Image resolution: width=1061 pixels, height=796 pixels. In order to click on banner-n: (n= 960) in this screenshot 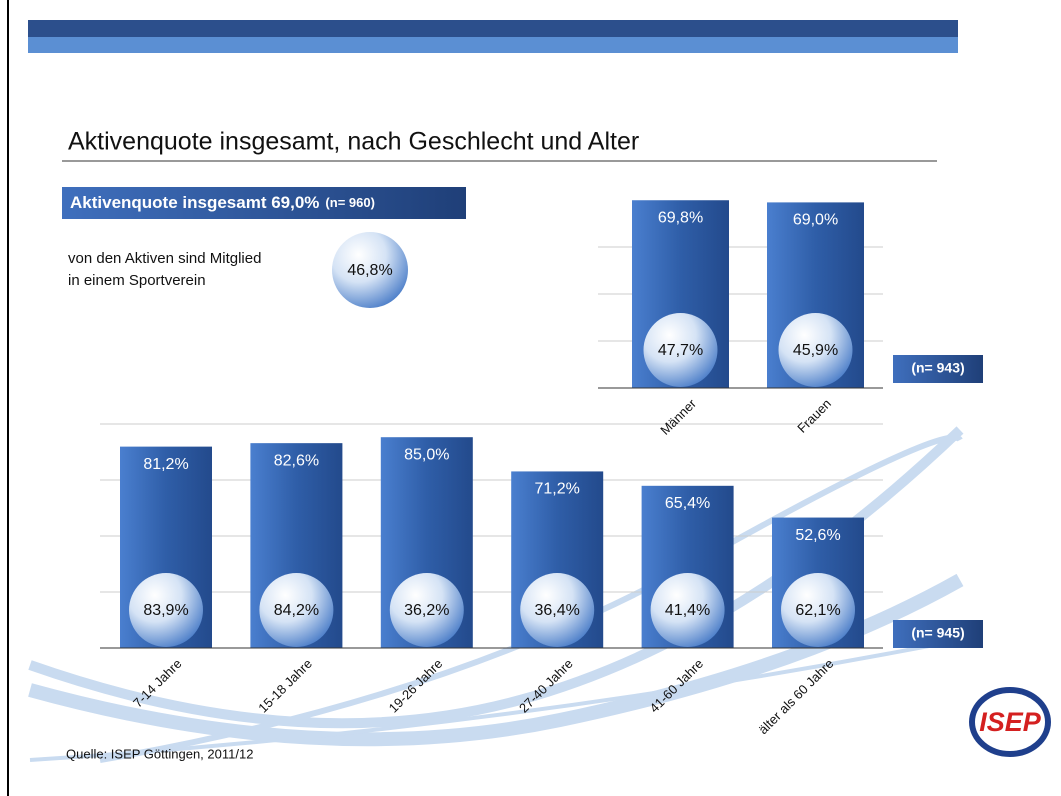, I will do `click(350, 202)`.